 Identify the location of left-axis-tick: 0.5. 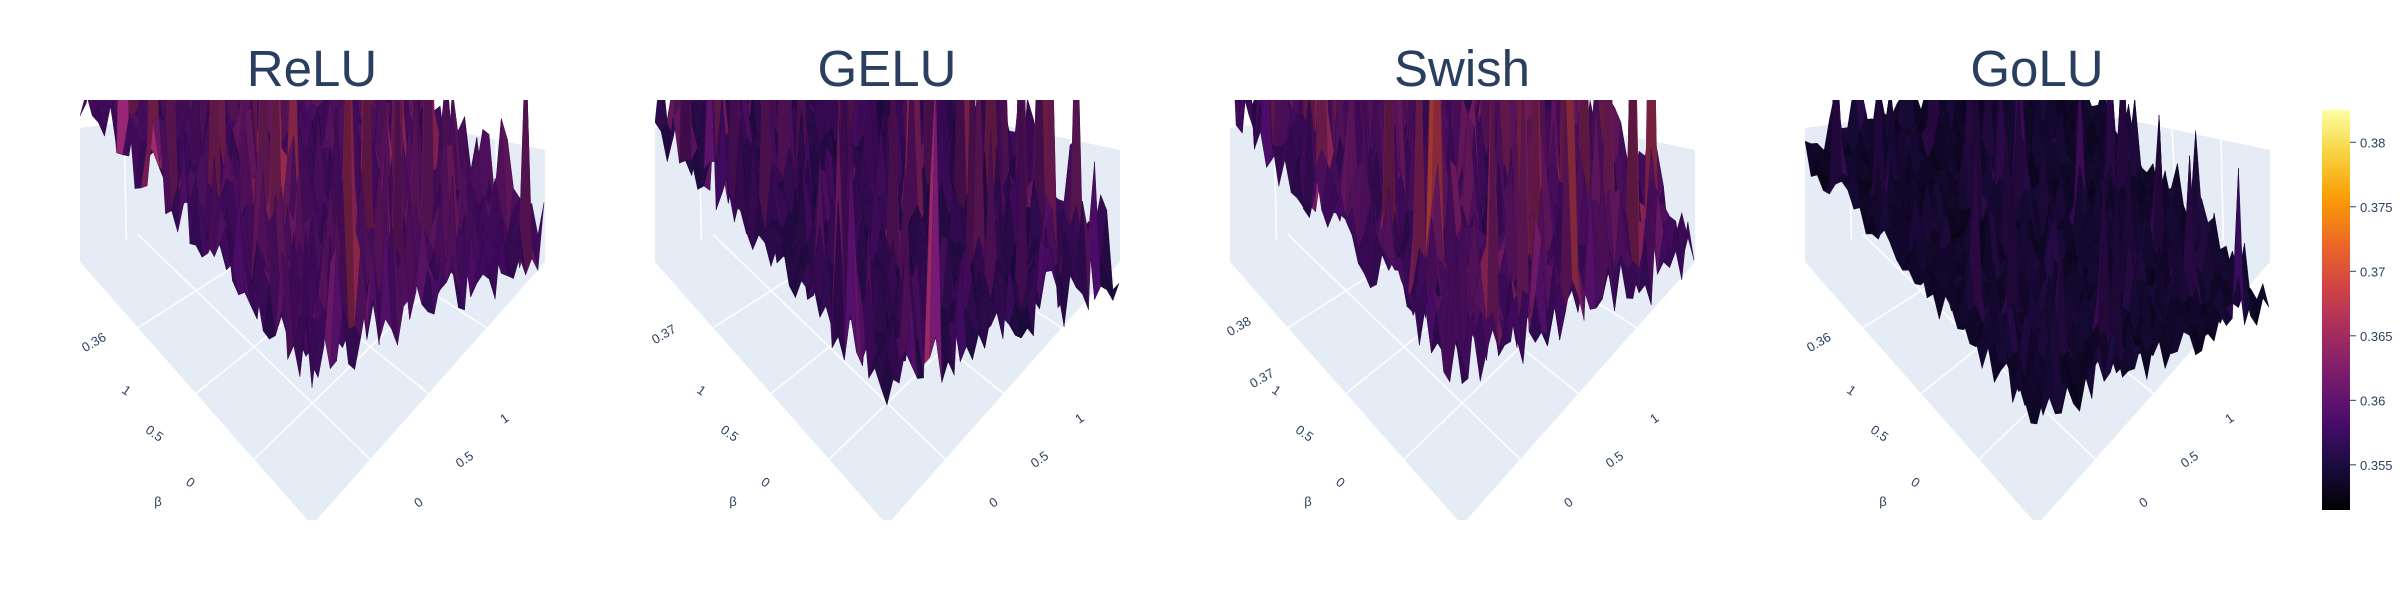
(154, 433).